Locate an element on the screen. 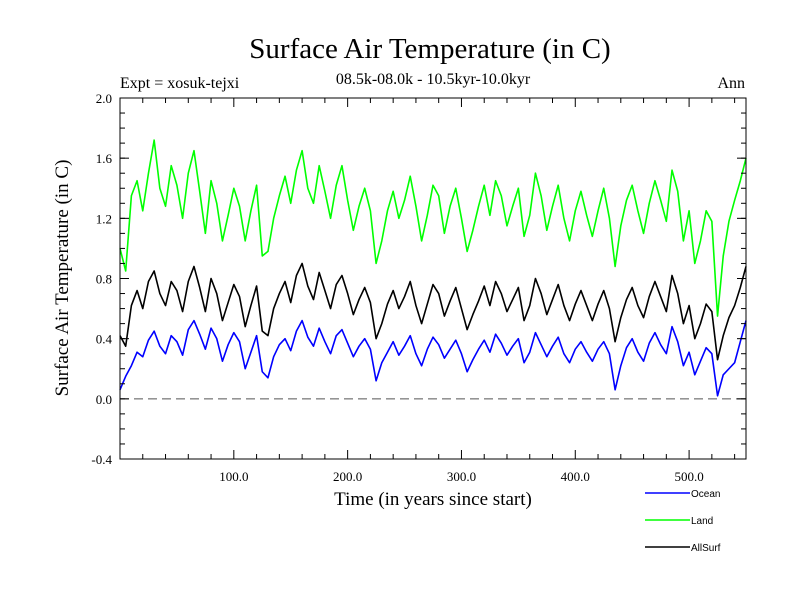  series-line-ocean is located at coordinates (433, 358).